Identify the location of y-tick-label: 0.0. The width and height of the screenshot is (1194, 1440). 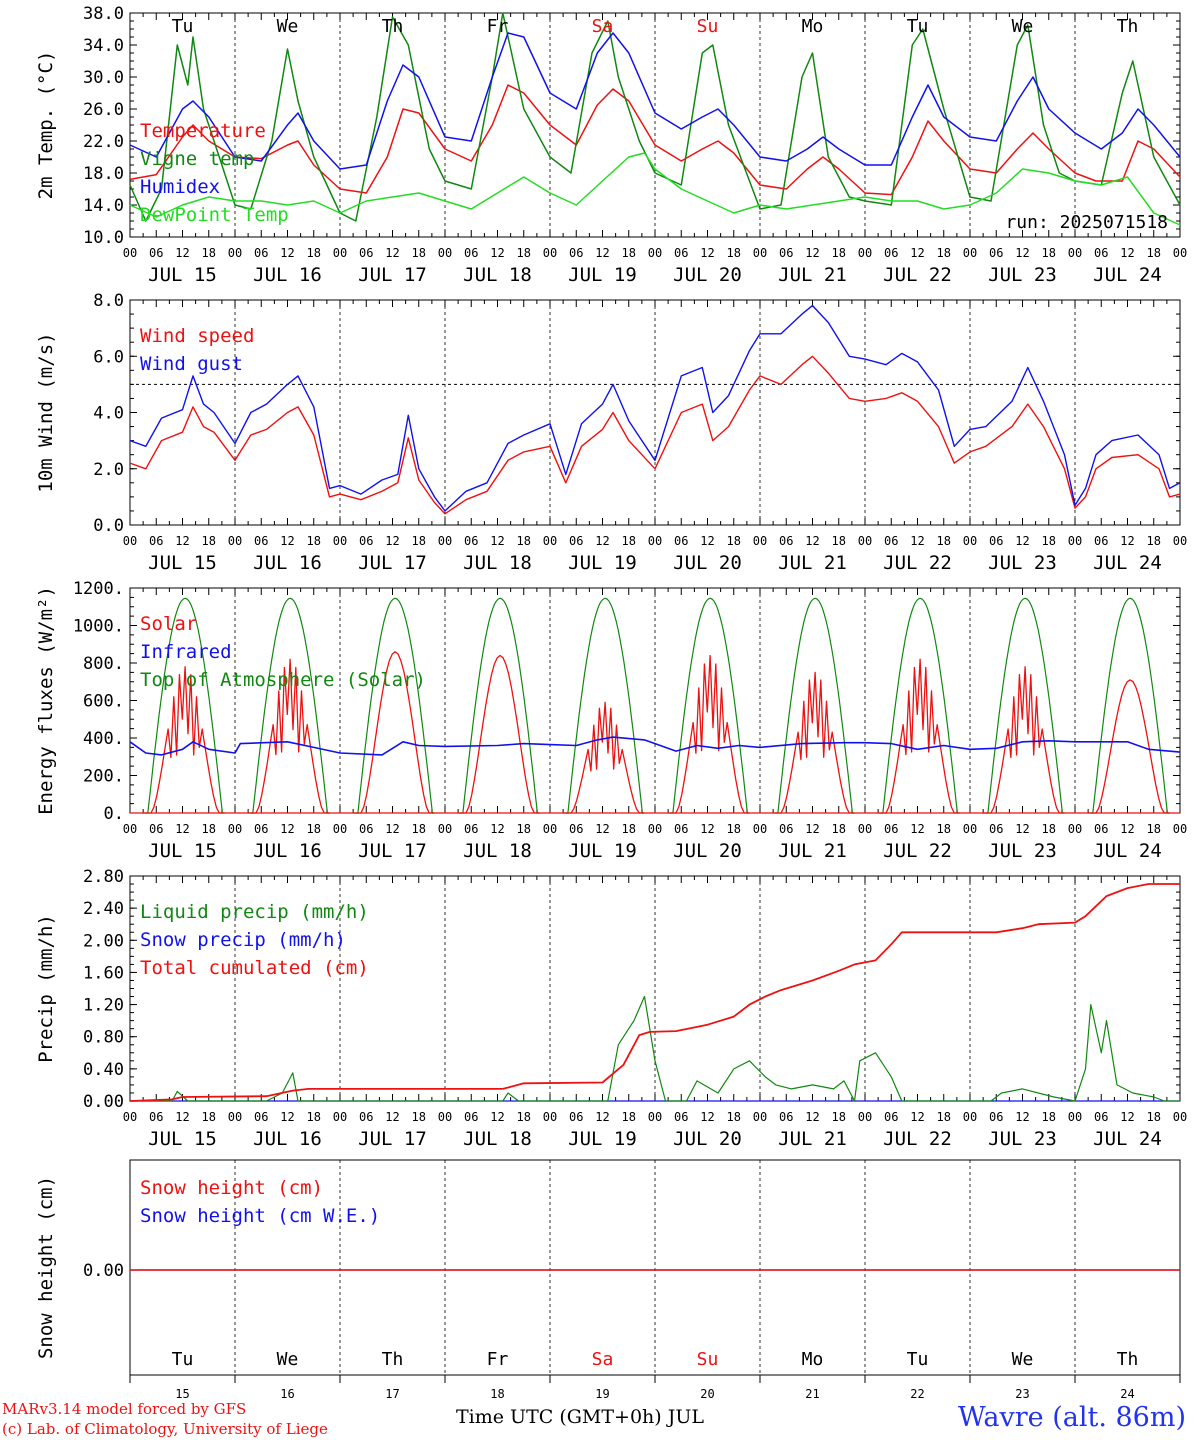
(108, 526).